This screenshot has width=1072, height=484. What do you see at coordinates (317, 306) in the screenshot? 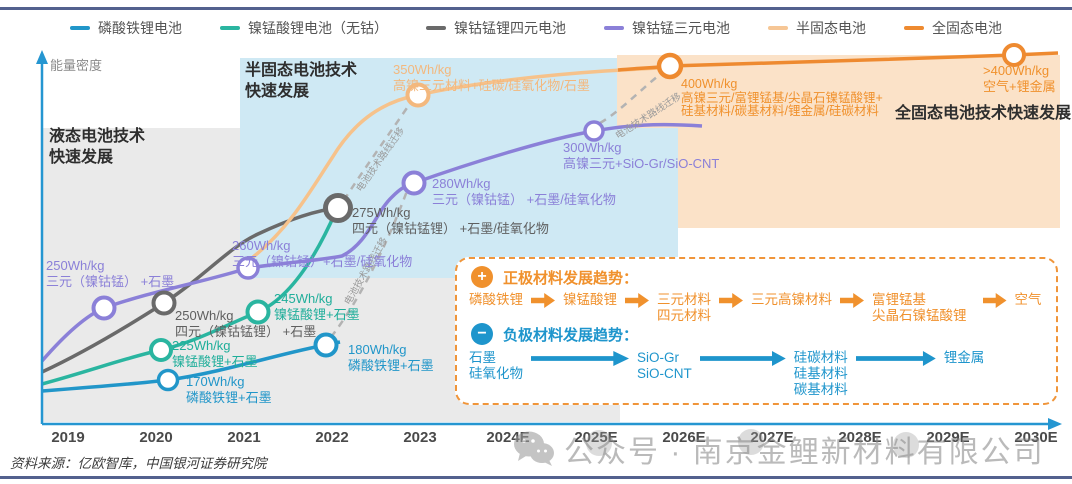
I see `annotation-245-lnmo: 245Wh/kg 镍锰酸锂+石墨` at bounding box center [317, 306].